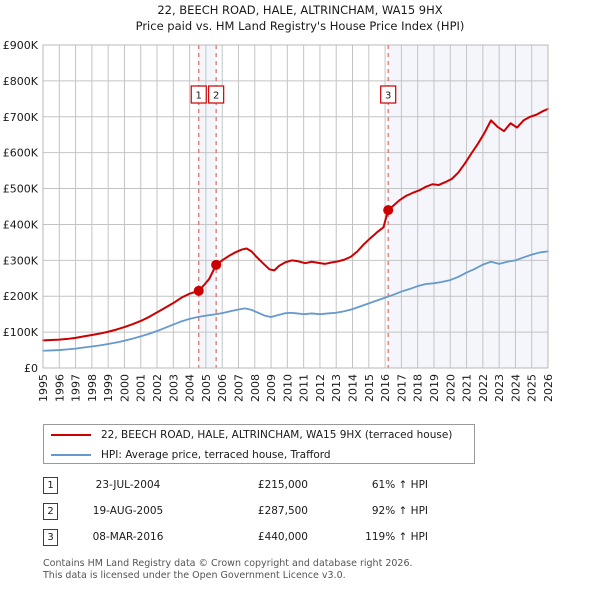 Image resolution: width=600 pixels, height=590 pixels. What do you see at coordinates (399, 485) in the screenshot?
I see `transaction-hpi-delta: 61% ↑ HPI` at bounding box center [399, 485].